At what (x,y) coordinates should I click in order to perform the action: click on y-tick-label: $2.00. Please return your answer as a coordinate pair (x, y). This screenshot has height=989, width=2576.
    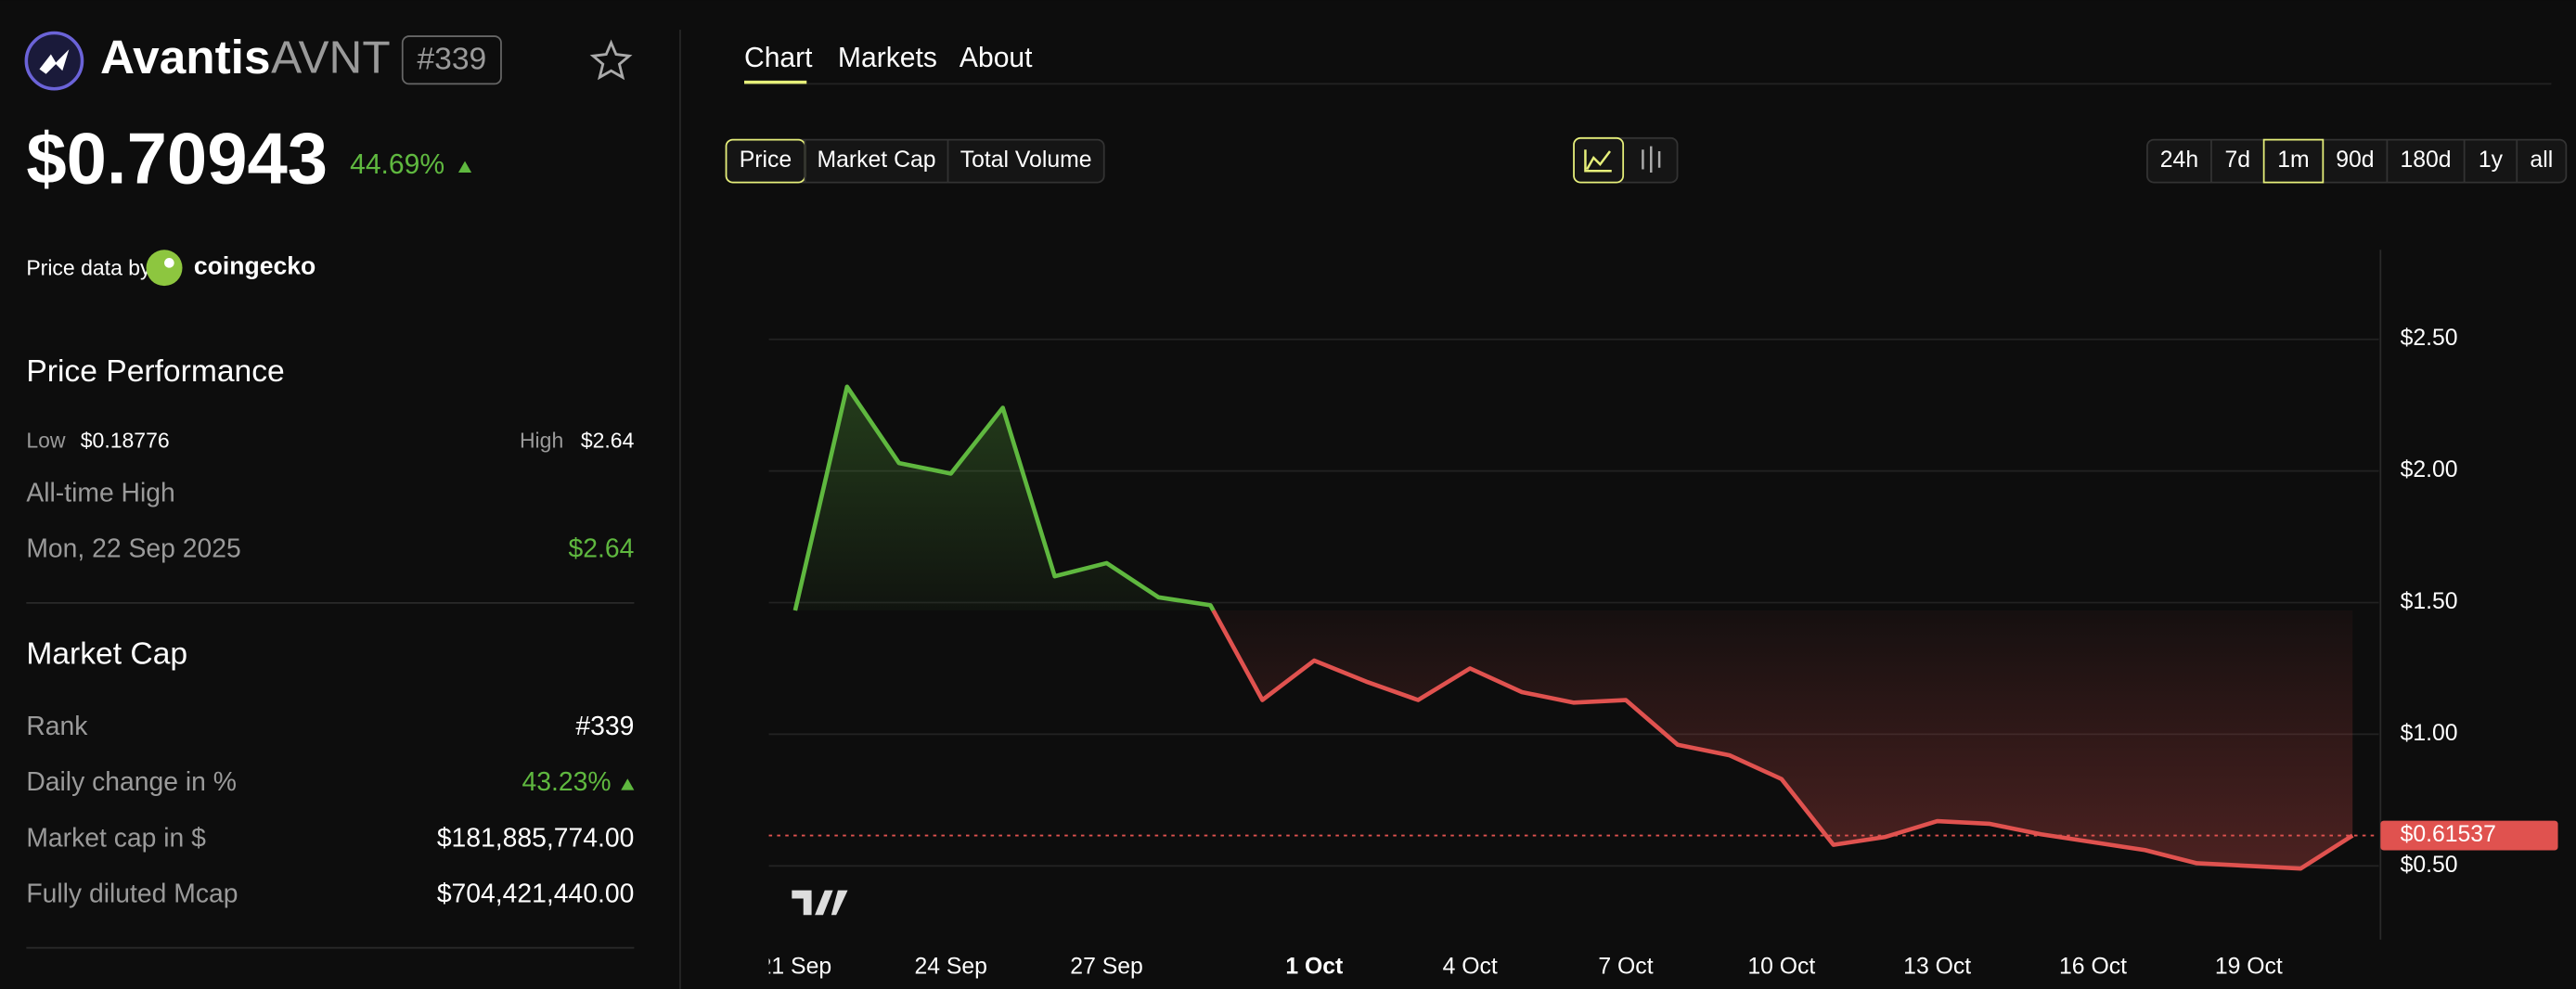
    Looking at the image, I should click on (2429, 469).